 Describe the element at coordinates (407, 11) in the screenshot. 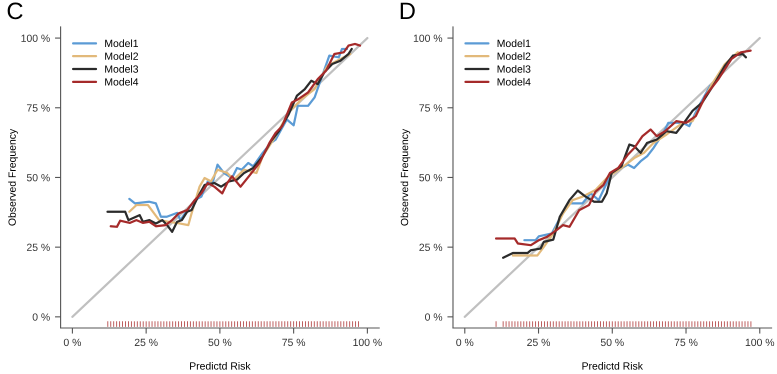

I see `chart-title: D` at that location.